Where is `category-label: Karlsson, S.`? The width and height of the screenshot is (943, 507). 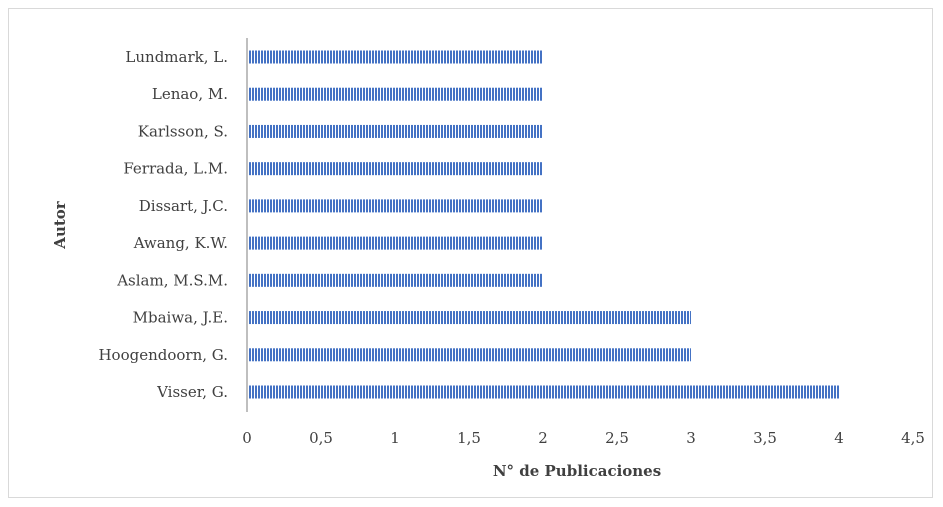
category-label: Karlsson, S. is located at coordinates (183, 131).